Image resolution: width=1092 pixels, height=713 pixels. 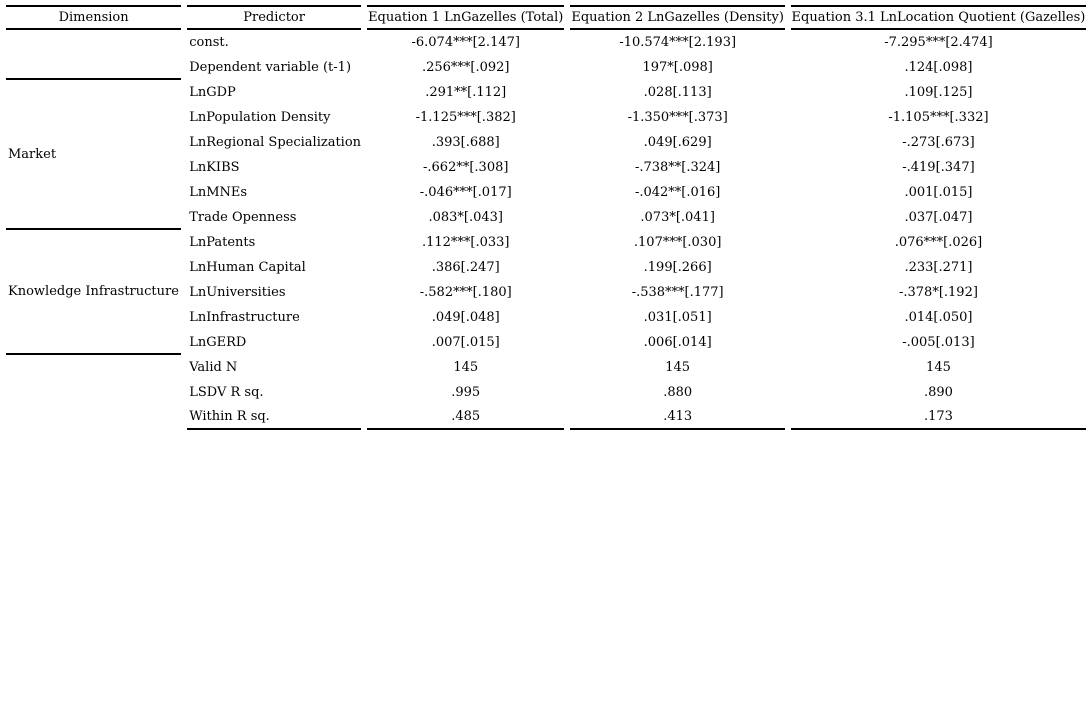 I want to click on value-cell: .199[.266], so click(x=677, y=267).